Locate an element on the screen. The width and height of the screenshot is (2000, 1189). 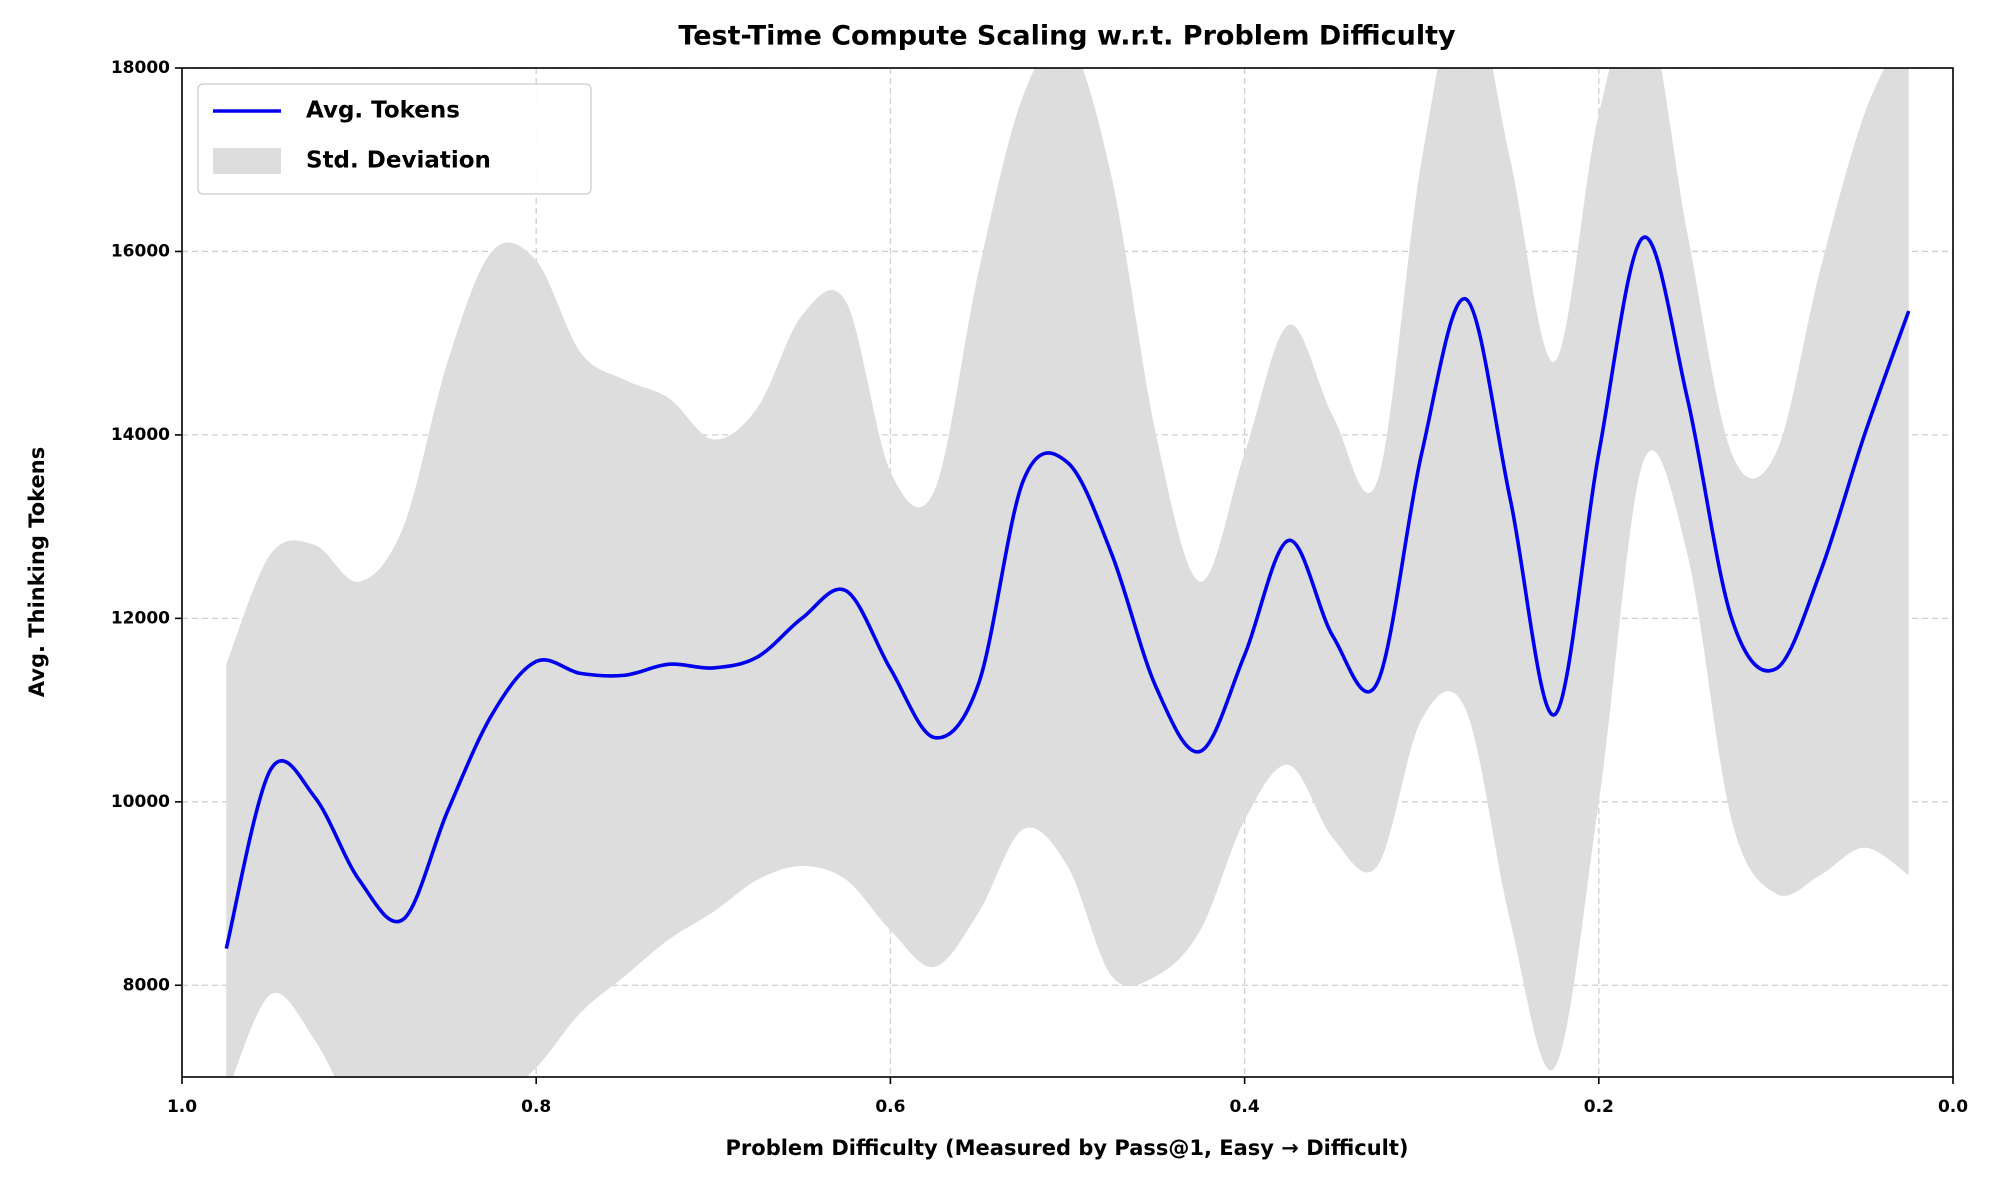
legend-swatch is located at coordinates (247, 161).